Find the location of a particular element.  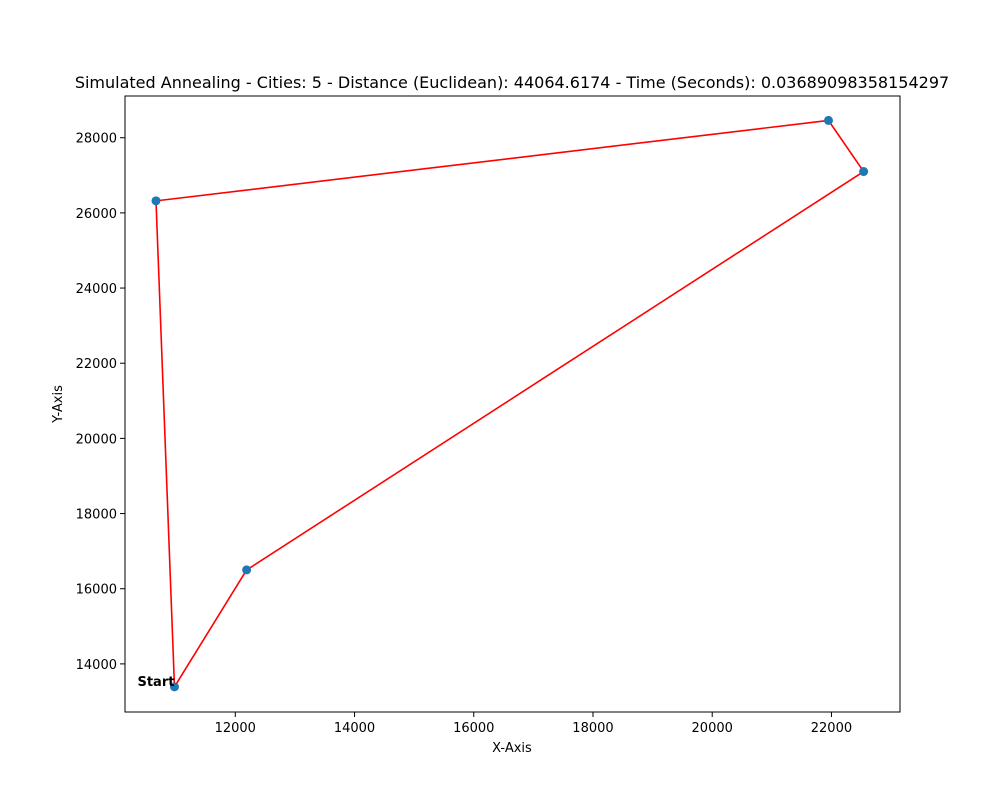

x-tick-label: 14000 is located at coordinates (354, 728).